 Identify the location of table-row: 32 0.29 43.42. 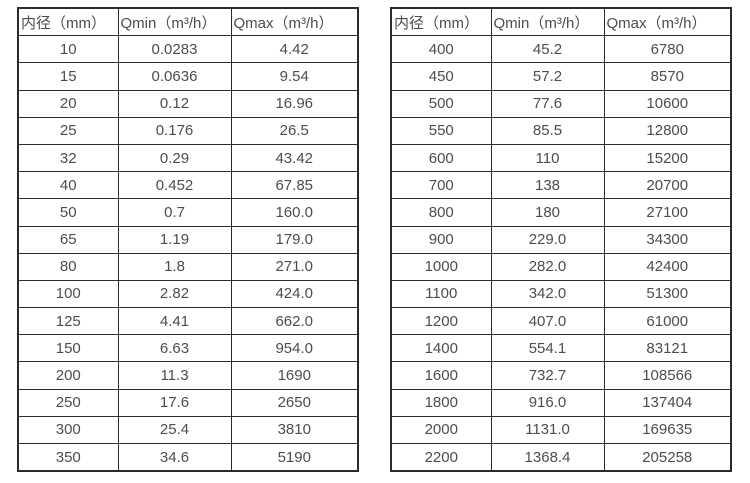
(188, 158).